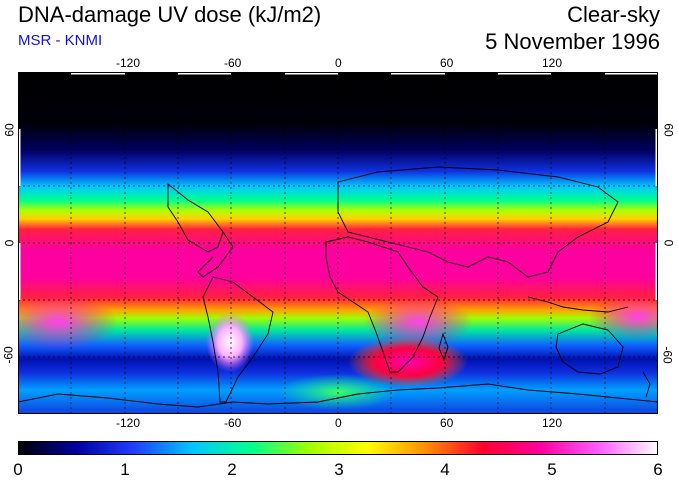 The height and width of the screenshot is (480, 678). What do you see at coordinates (552, 423) in the screenshot?
I see `lon-tick-bottom-4: 120` at bounding box center [552, 423].